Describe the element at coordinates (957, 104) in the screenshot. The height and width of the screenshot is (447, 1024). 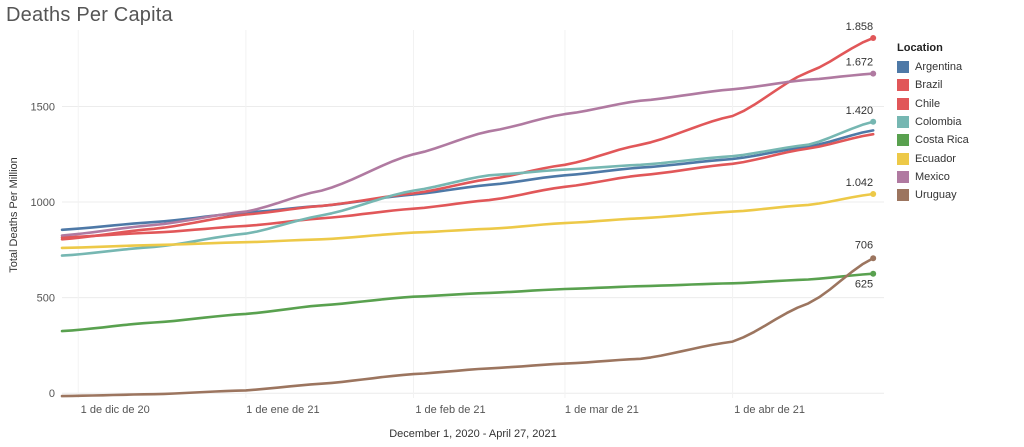
I see `legend-item: Chile` at that location.